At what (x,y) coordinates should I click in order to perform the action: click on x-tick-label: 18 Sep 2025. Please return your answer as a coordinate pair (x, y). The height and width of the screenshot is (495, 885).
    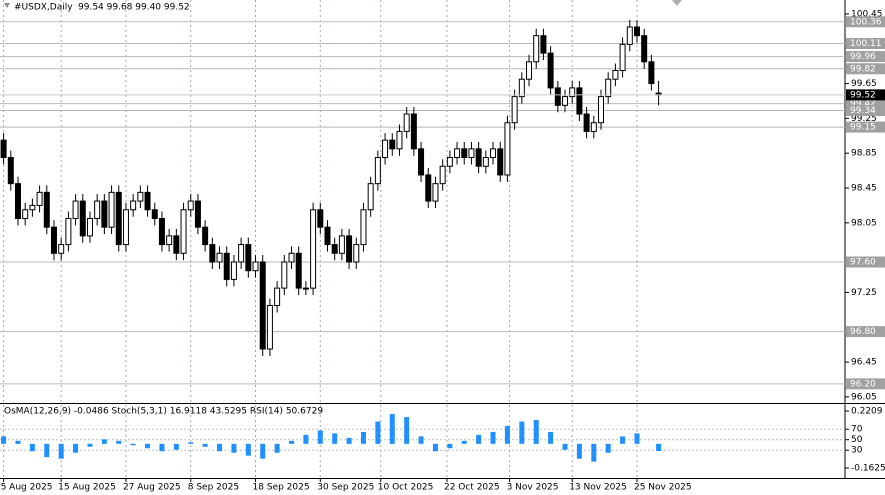
    Looking at the image, I should click on (281, 488).